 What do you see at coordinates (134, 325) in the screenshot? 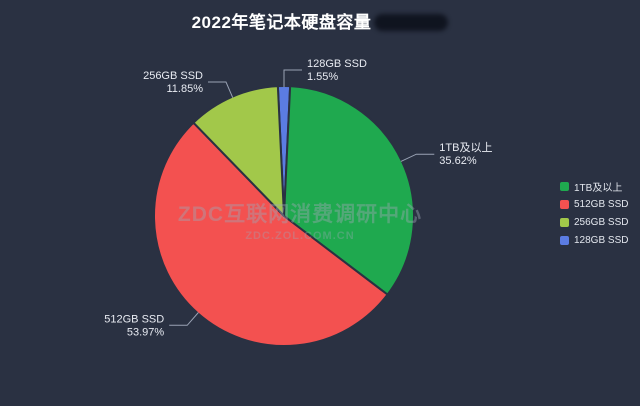
I see `slice-label-512GB SSD: 512GB SSD 53.97%` at bounding box center [134, 325].